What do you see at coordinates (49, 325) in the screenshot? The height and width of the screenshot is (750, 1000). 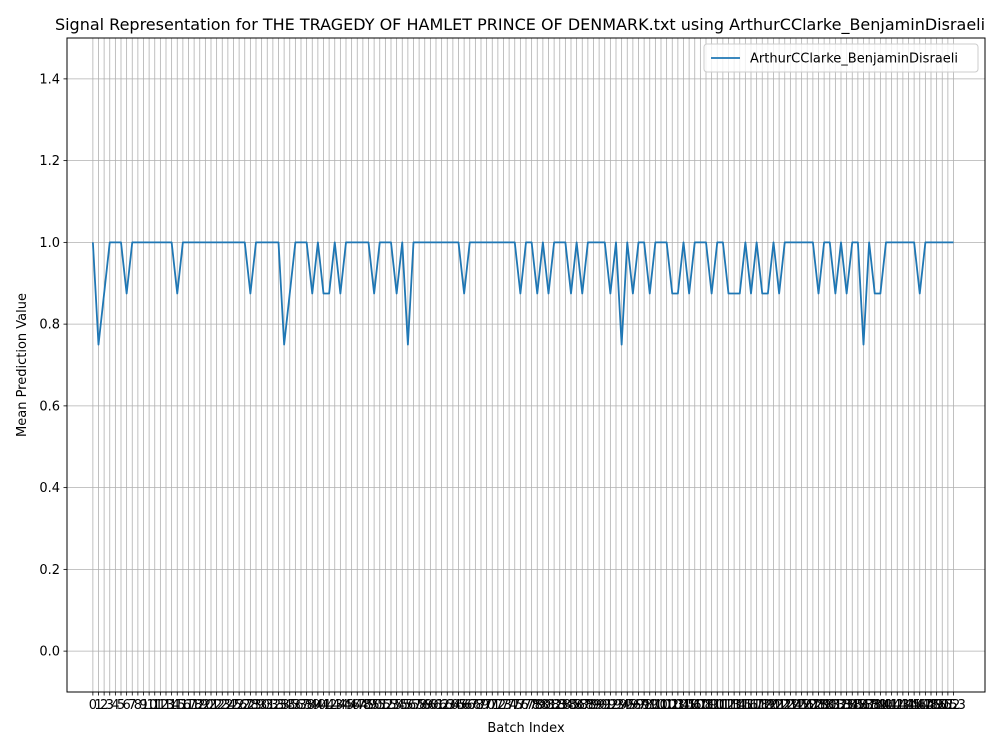 I see `y-tick-label: 0.8` at bounding box center [49, 325].